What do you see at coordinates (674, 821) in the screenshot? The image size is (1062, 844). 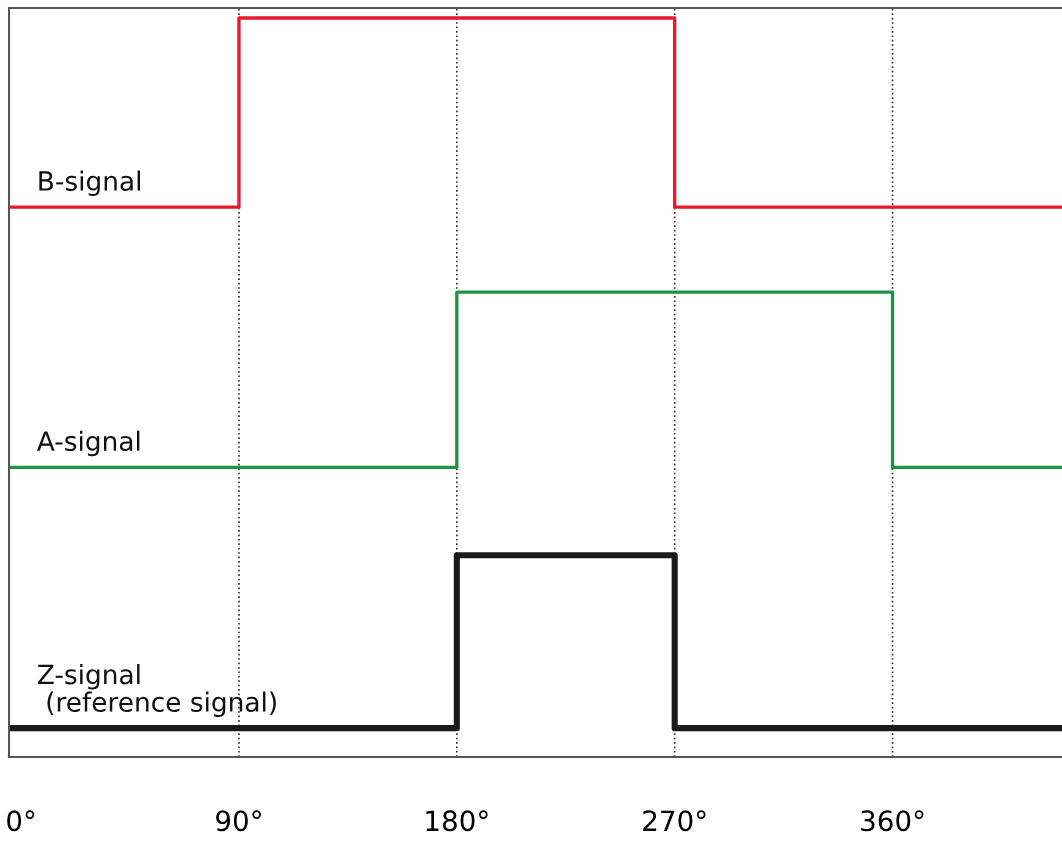 I see `x-tick-label: 270°` at bounding box center [674, 821].